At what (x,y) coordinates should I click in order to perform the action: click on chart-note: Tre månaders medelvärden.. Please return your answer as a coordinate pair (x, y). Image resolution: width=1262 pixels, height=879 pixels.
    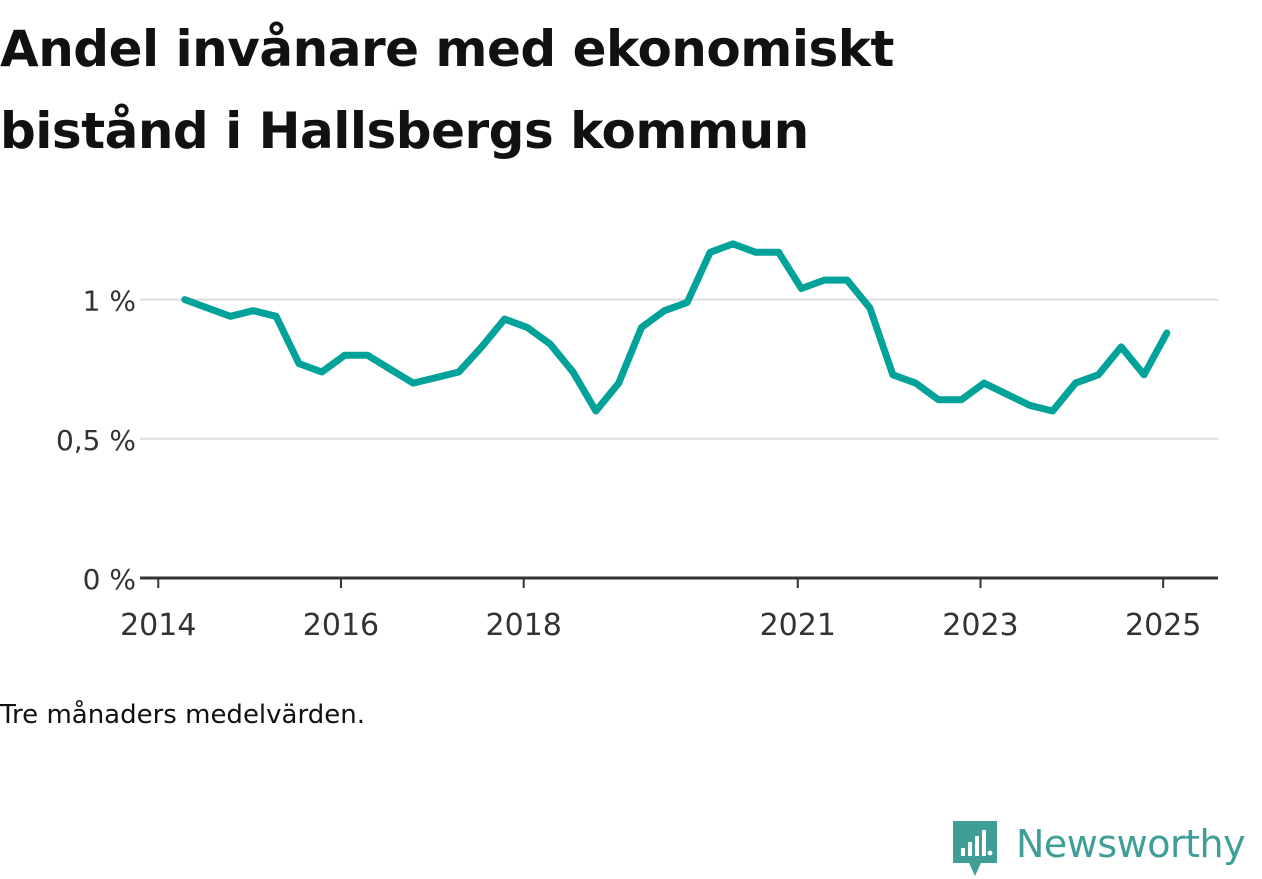
    Looking at the image, I should click on (182, 715).